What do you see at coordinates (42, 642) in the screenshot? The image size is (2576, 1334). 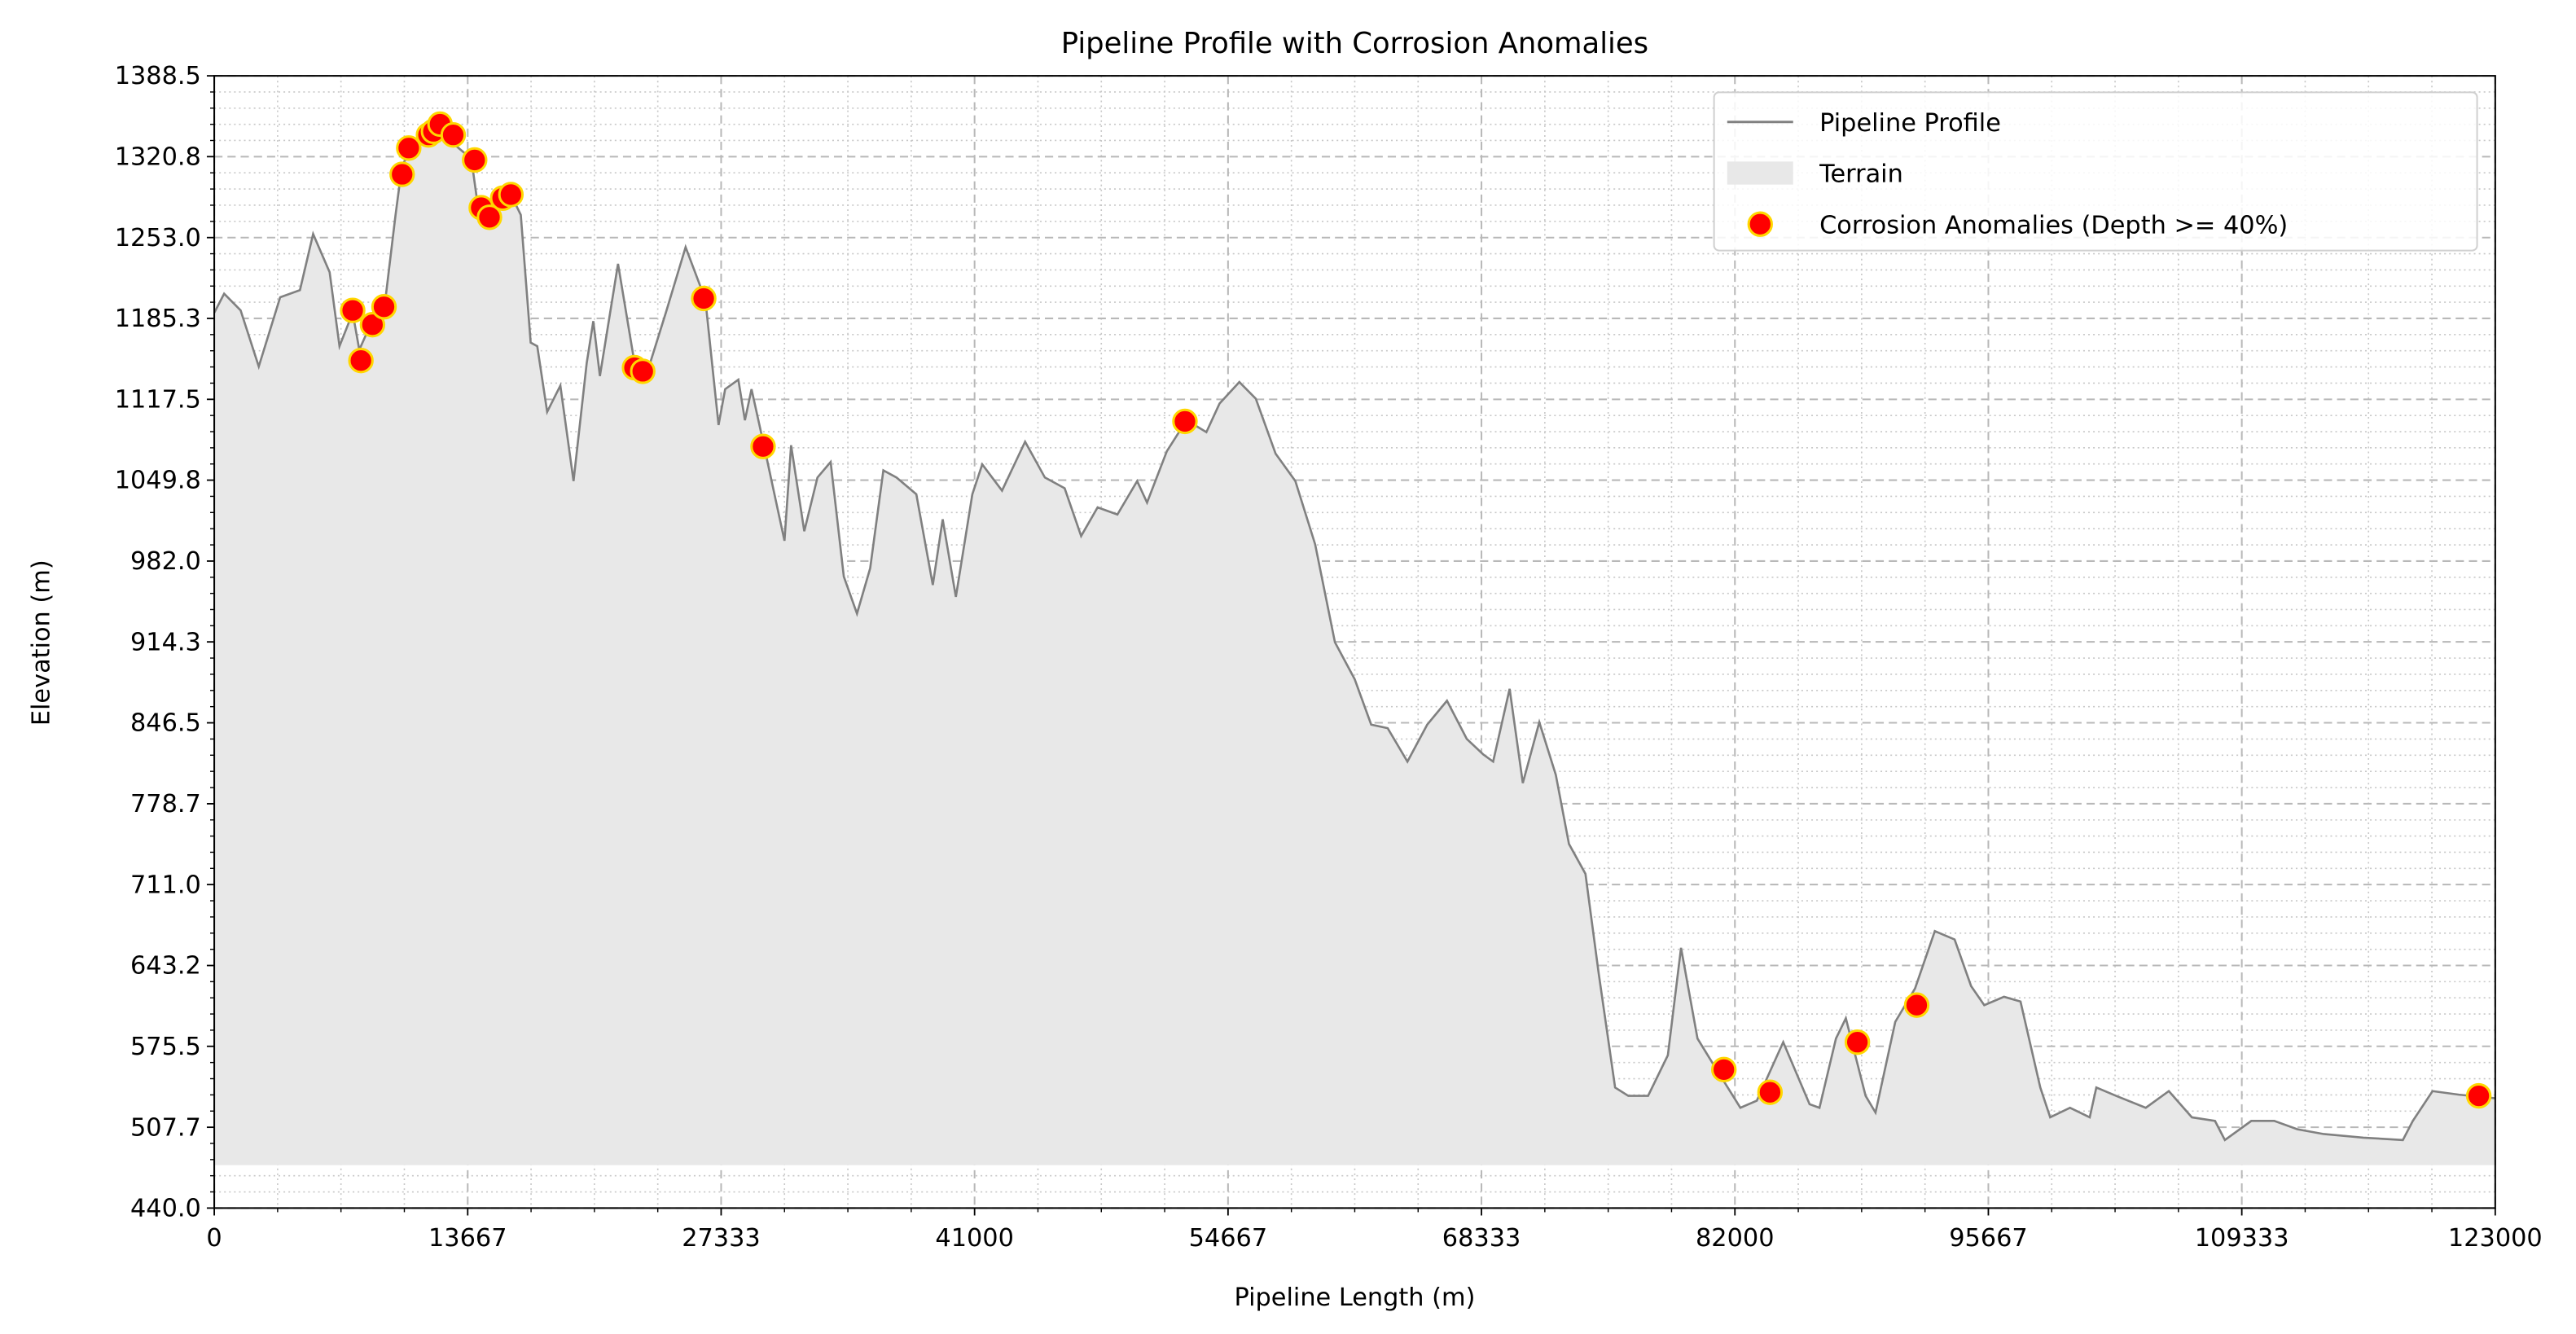 I see `y-axis-label: Elevation (m)` at bounding box center [42, 642].